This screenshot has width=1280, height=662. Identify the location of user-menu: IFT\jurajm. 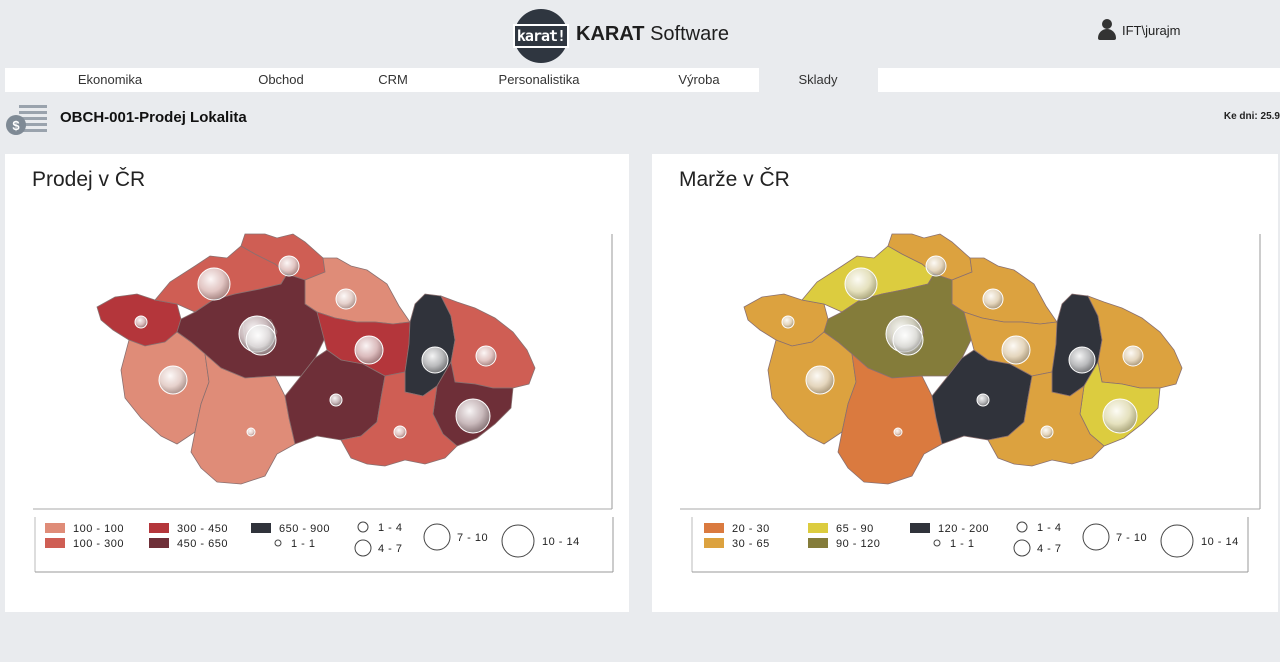
(1139, 30).